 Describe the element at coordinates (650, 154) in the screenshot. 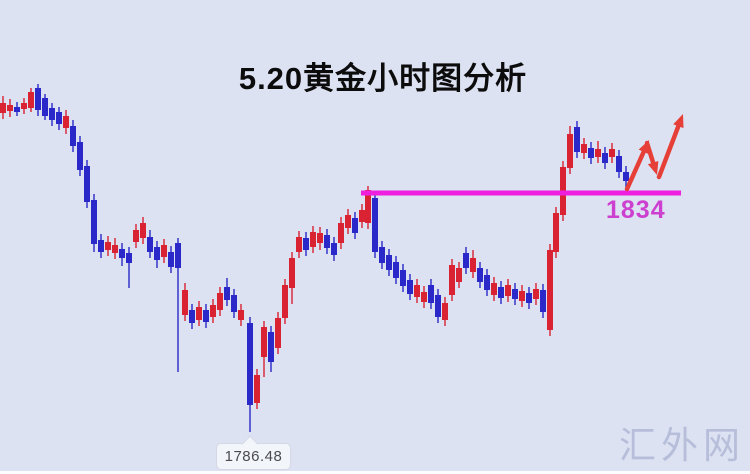

I see `trend-arrow-down` at that location.